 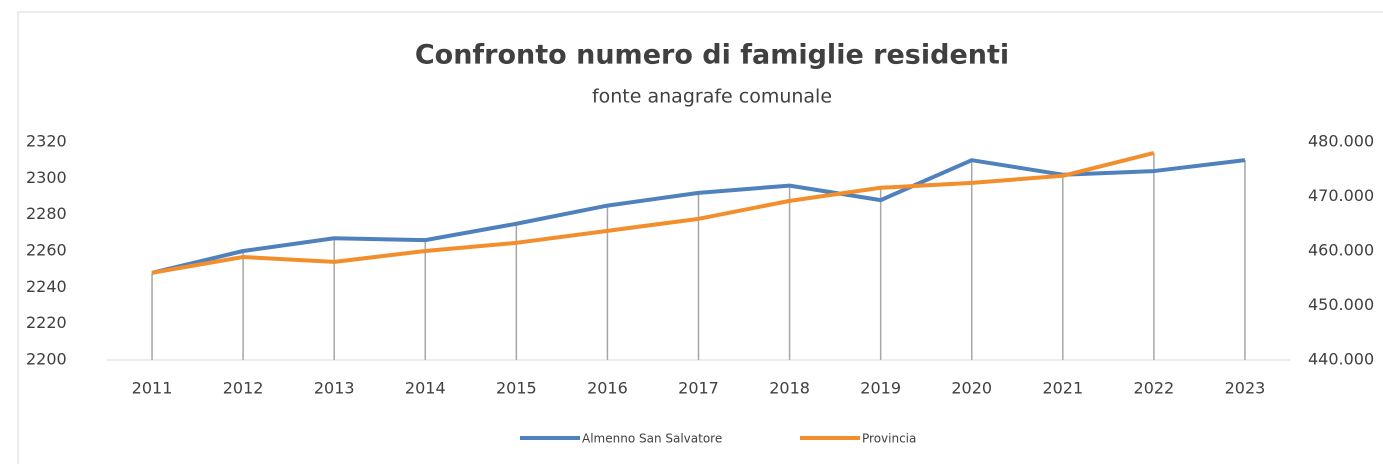 What do you see at coordinates (425, 388) in the screenshot?
I see `x-tick-label: 2014` at bounding box center [425, 388].